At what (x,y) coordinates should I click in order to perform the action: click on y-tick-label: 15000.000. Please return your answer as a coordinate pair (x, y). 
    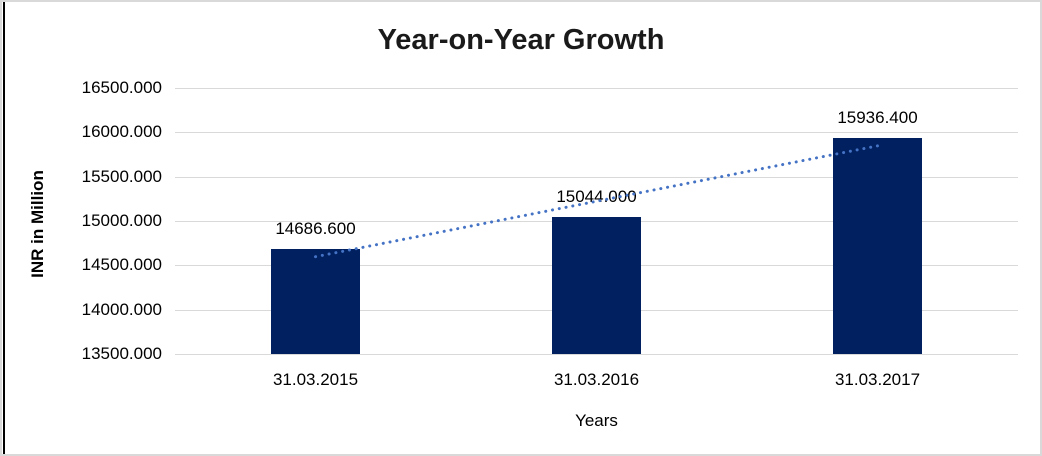
    Looking at the image, I should click on (121, 220).